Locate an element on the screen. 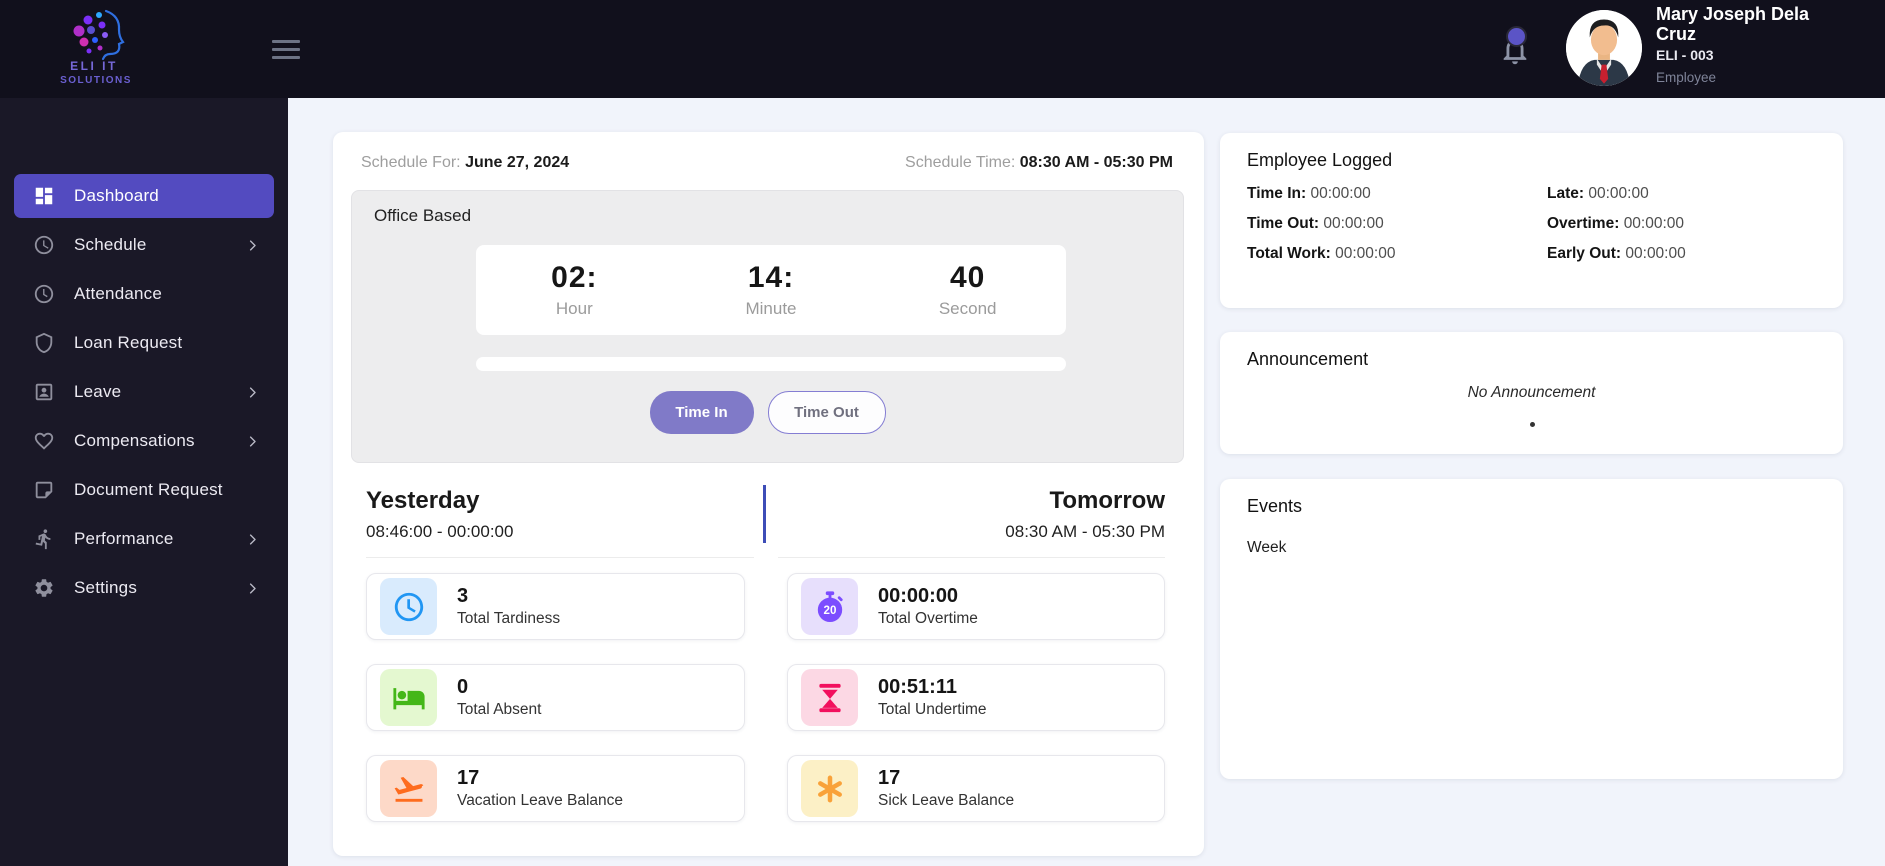  sidebar-item-dashboard: Dashboard is located at coordinates (144, 196).